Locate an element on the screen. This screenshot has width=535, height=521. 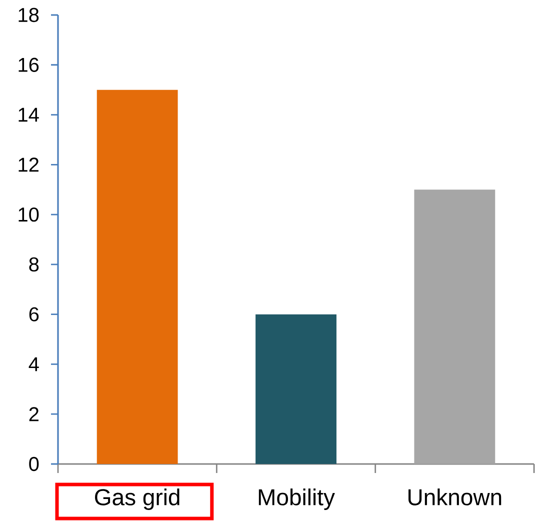
x-tick-label: Gas grid is located at coordinates (137, 499).